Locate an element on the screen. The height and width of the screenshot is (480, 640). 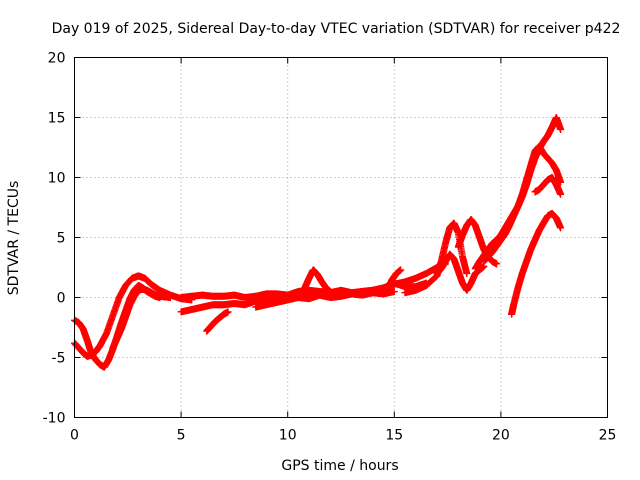
y-tick-label: 15 is located at coordinates (57, 119).